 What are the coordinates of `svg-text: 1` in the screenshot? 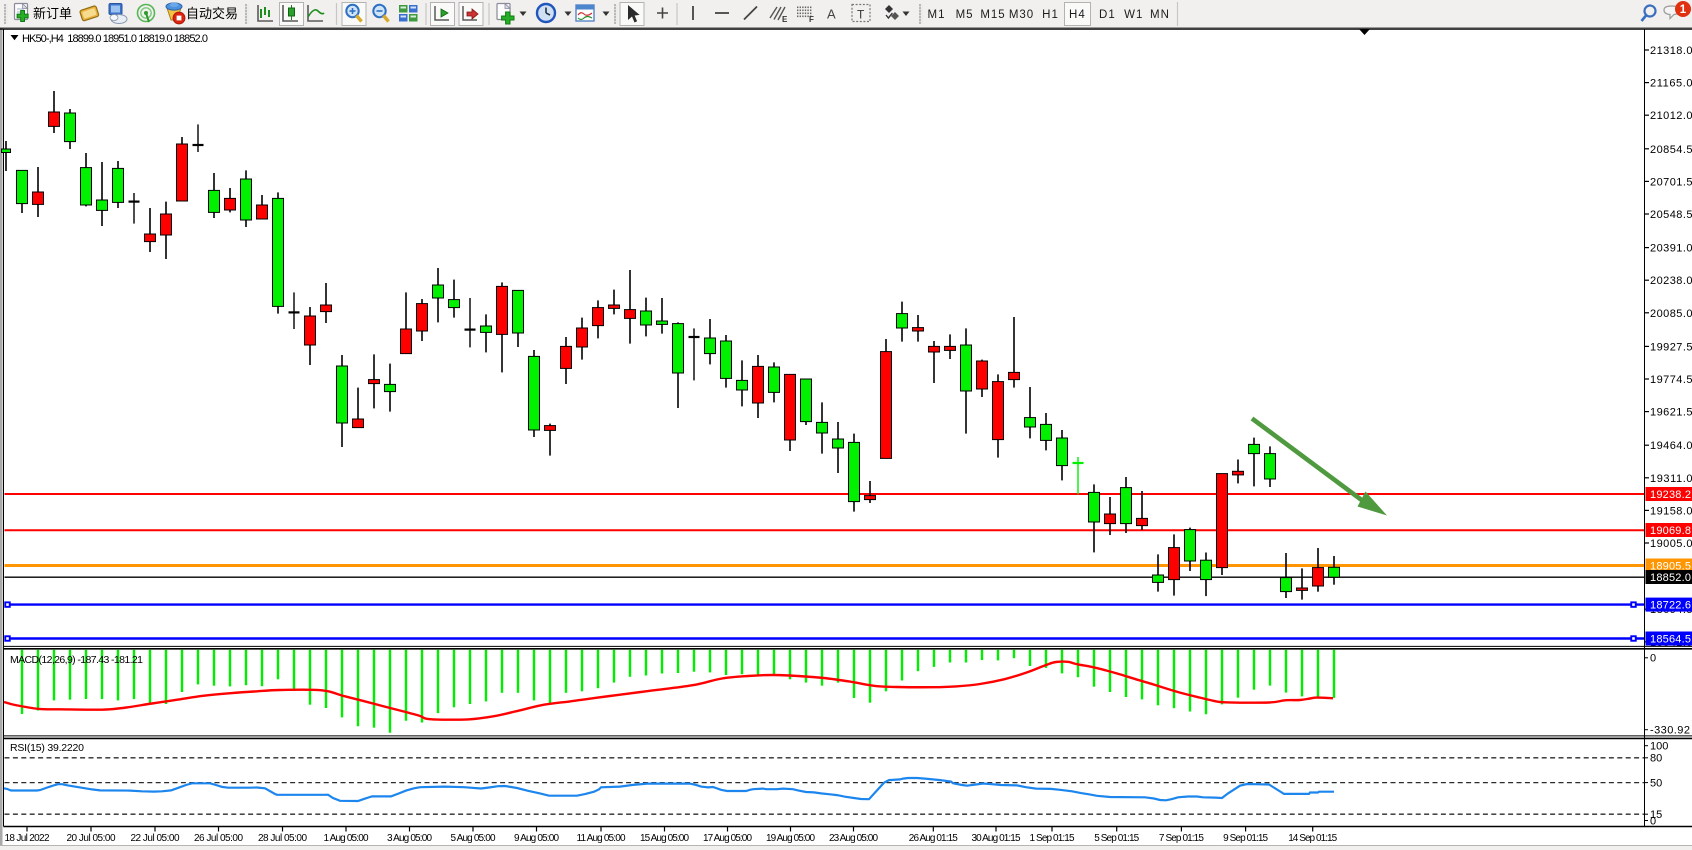 It's located at (1683, 10).